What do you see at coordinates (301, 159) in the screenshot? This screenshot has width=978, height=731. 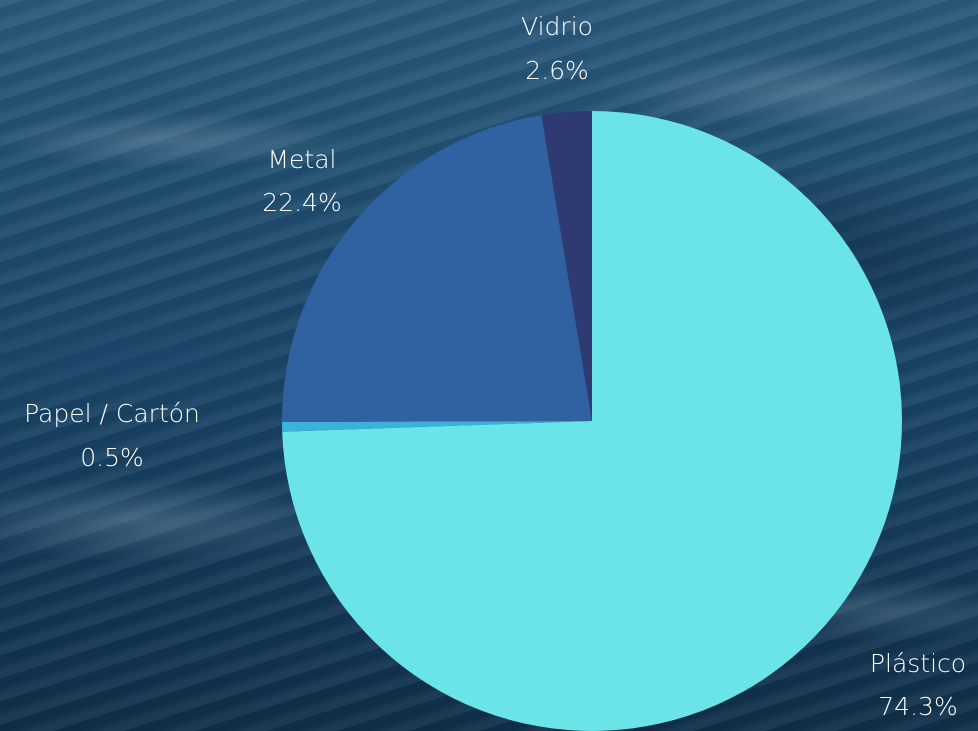 I see `label-metal-name: Metal` at bounding box center [301, 159].